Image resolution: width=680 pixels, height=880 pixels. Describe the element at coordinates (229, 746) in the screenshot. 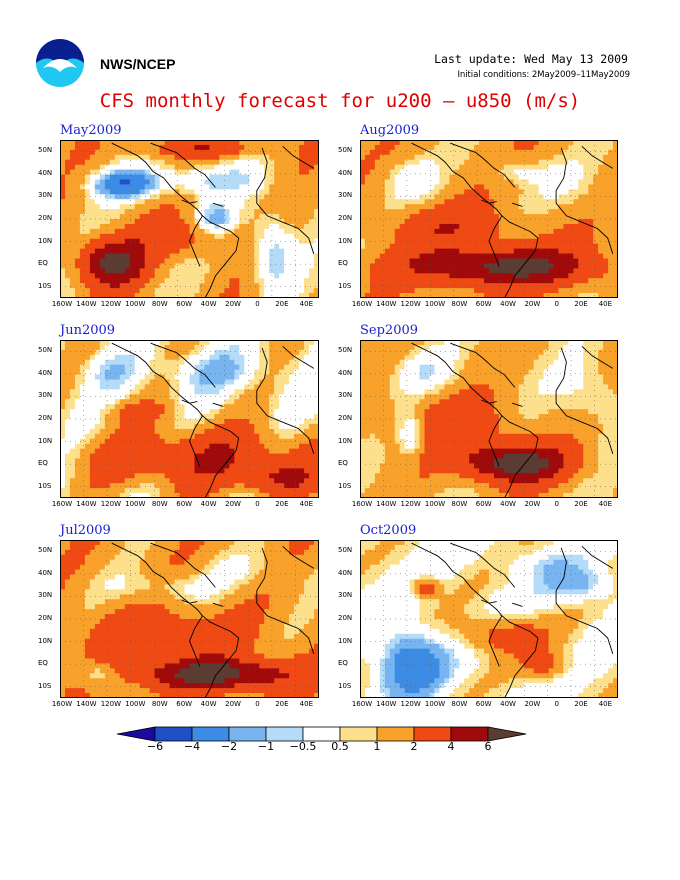

I see `colorbar-label: −2` at that location.